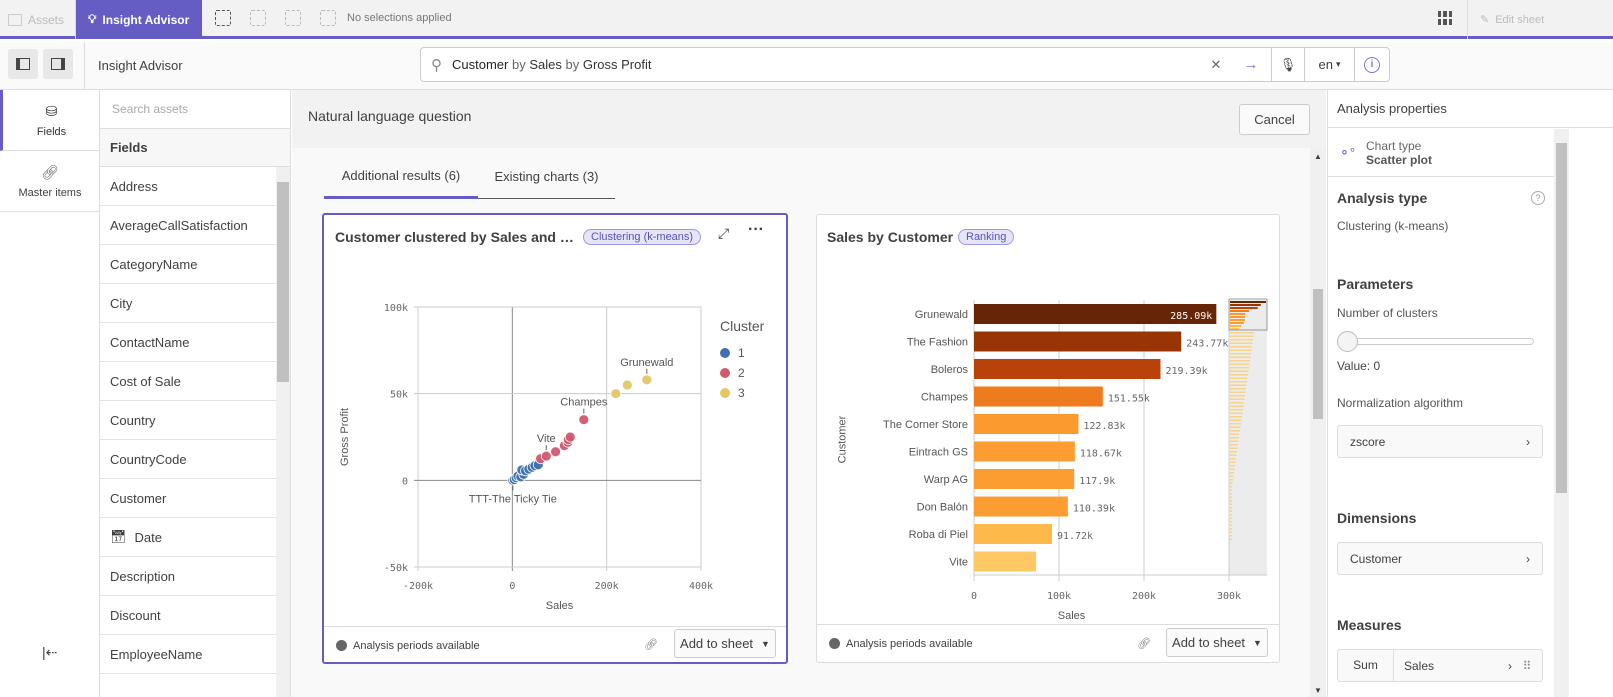 Image resolution: width=1613 pixels, height=697 pixels. I want to click on main-scrollbar: ▲ ▼, so click(1318, 422).